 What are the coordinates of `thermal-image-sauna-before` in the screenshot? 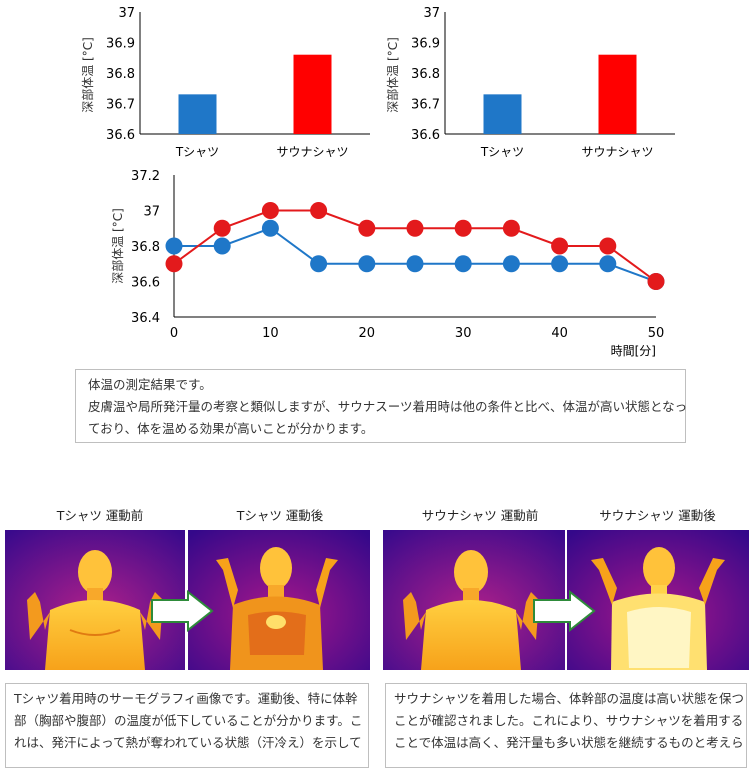 It's located at (474, 600).